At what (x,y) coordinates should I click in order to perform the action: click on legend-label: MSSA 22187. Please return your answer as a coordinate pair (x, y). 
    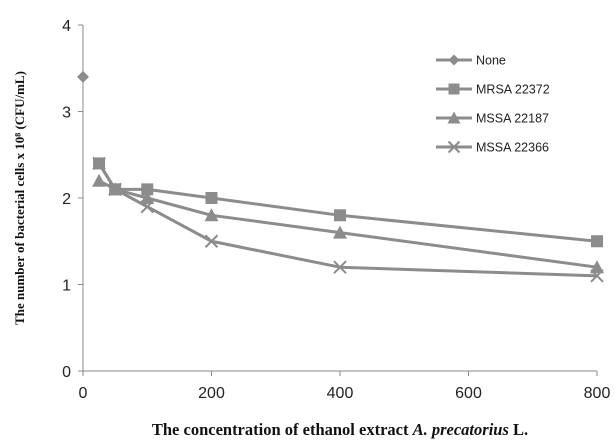
    Looking at the image, I should click on (512, 119).